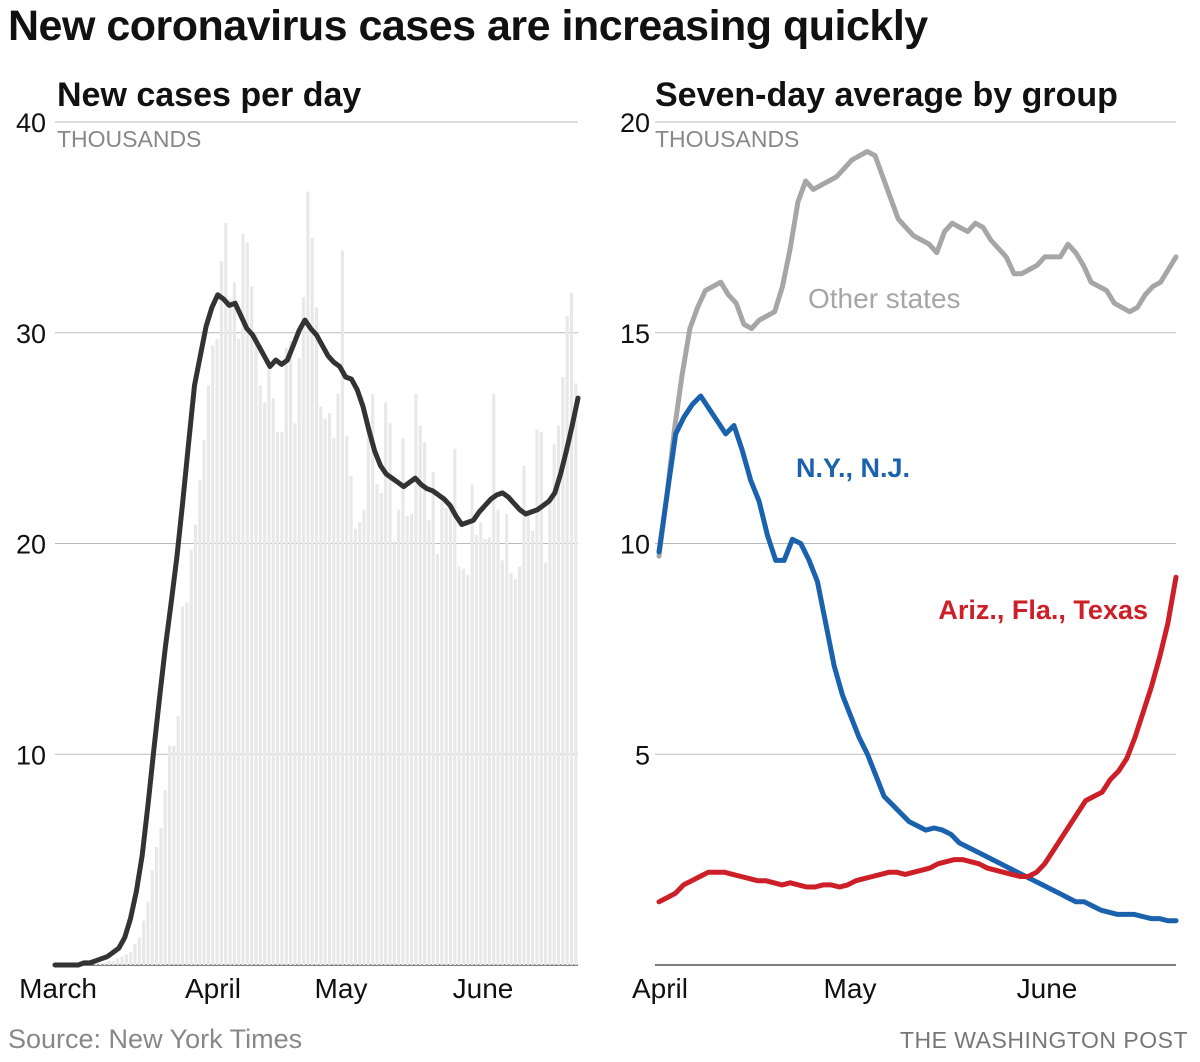 The width and height of the screenshot is (1200, 1062). What do you see at coordinates (209, 95) in the screenshot?
I see `left-chart-title: New cases per day` at bounding box center [209, 95].